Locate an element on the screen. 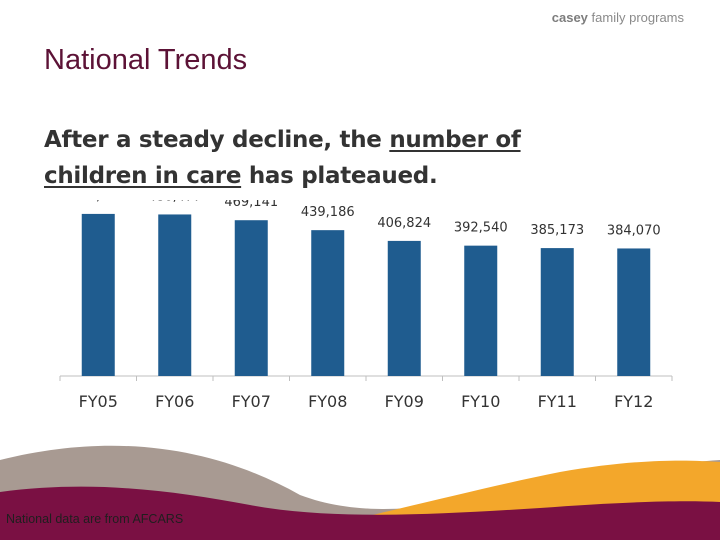 Image resolution: width=720 pixels, height=540 pixels. bar-fy11 is located at coordinates (557, 312).